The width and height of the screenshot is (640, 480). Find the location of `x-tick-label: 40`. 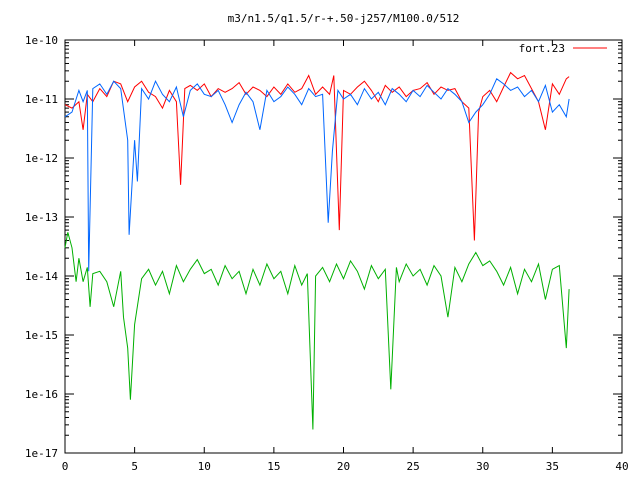

x-tick-label: 40 is located at coordinates (621, 466).